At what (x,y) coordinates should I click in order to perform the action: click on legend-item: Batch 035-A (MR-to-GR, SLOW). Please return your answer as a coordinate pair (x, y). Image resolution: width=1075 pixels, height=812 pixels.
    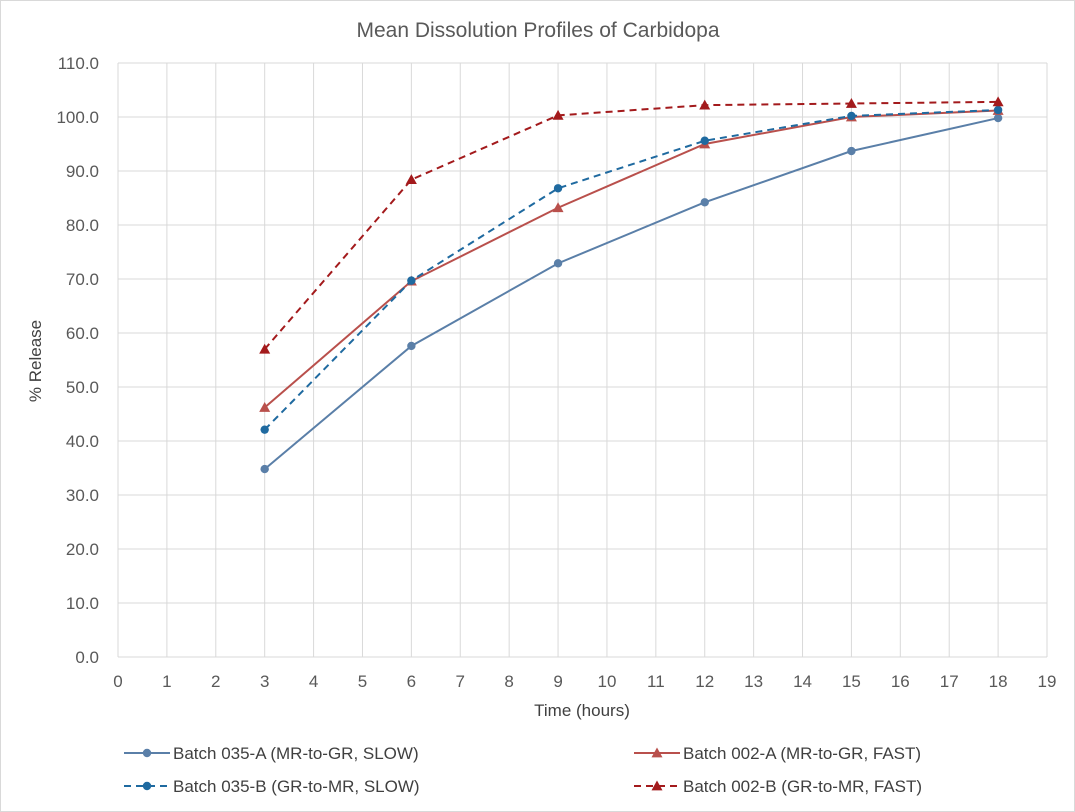
    Looking at the image, I should click on (271, 753).